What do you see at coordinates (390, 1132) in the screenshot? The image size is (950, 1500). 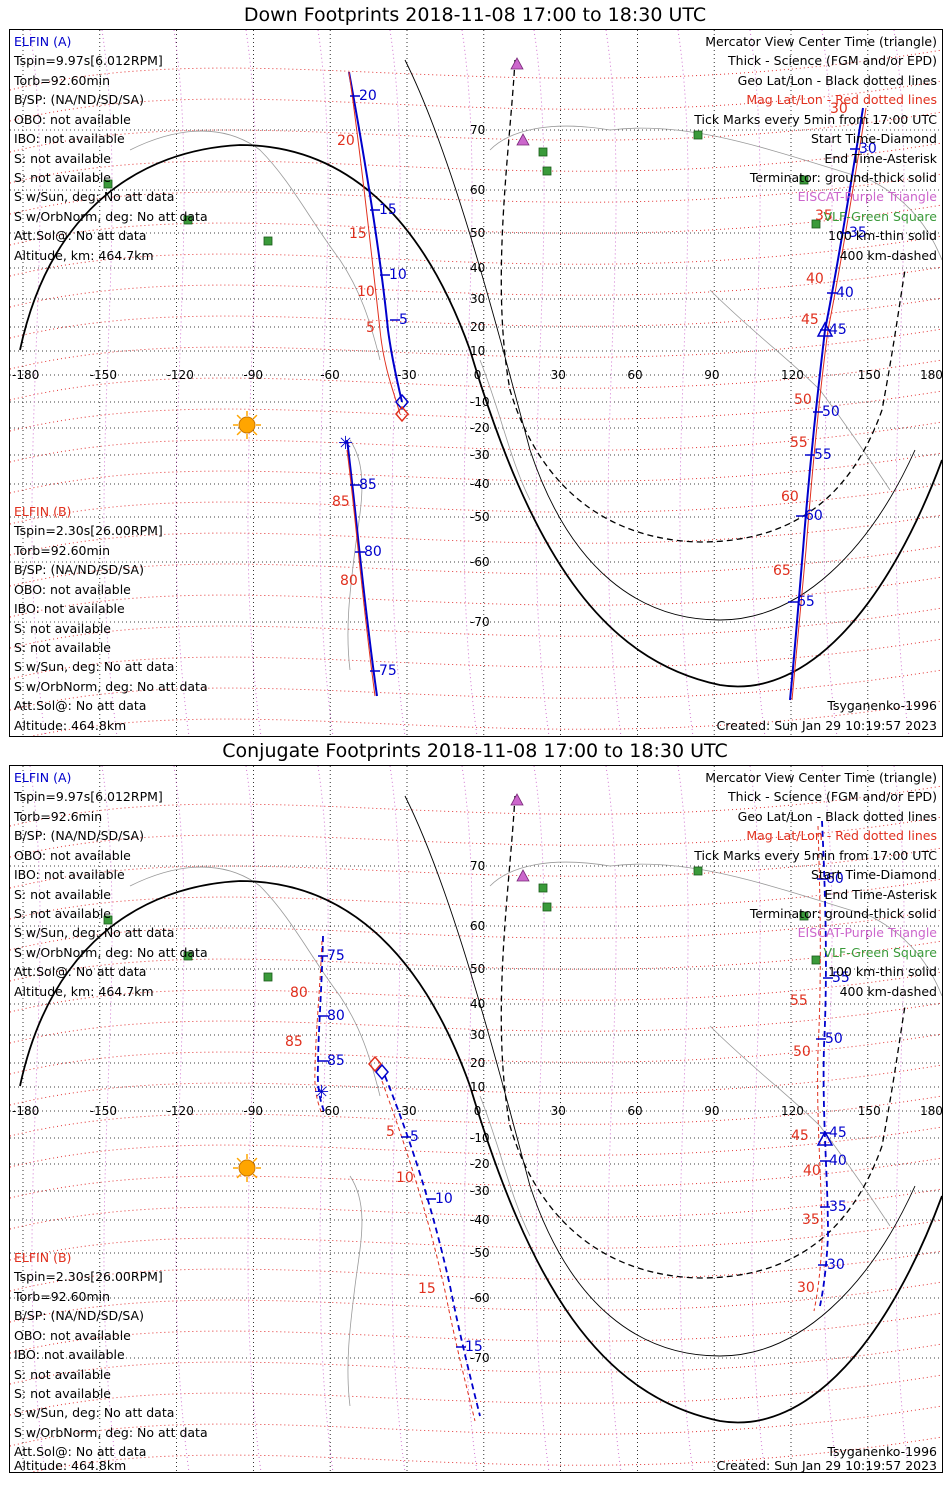 I see `elfin-b-mag-tick-label: 5` at bounding box center [390, 1132].